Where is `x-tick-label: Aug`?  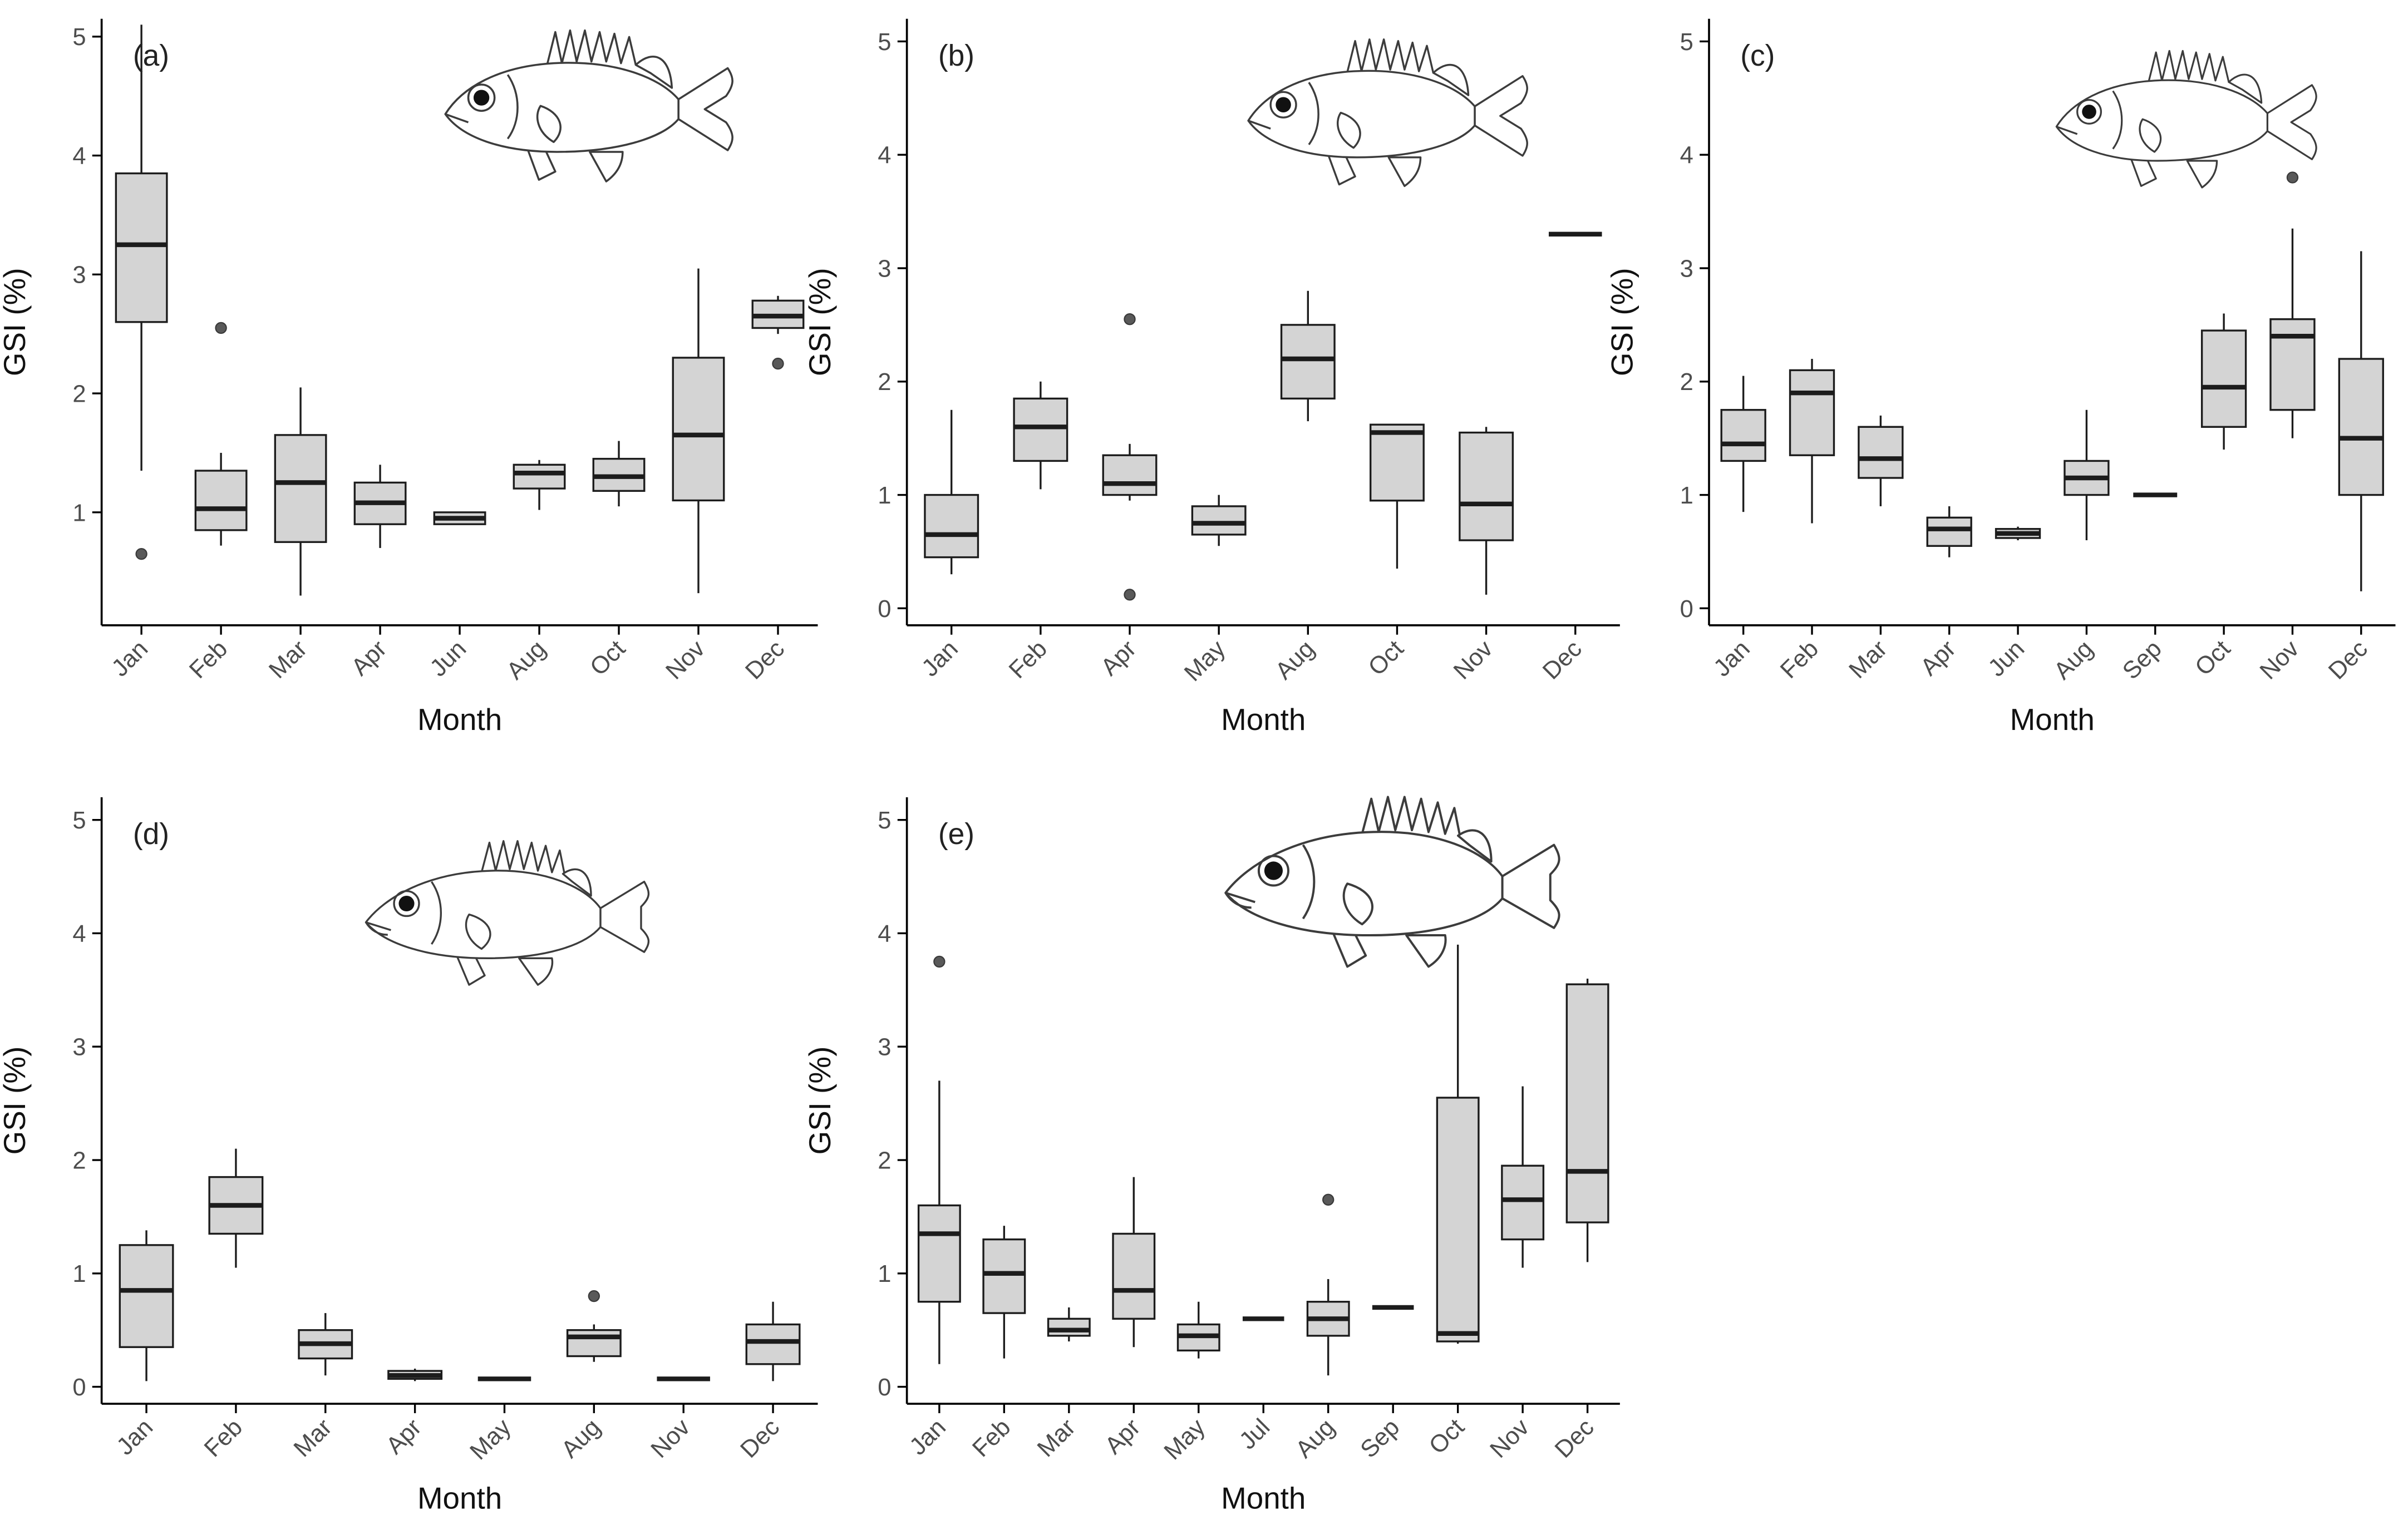
x-tick-label: Aug is located at coordinates (2074, 660).